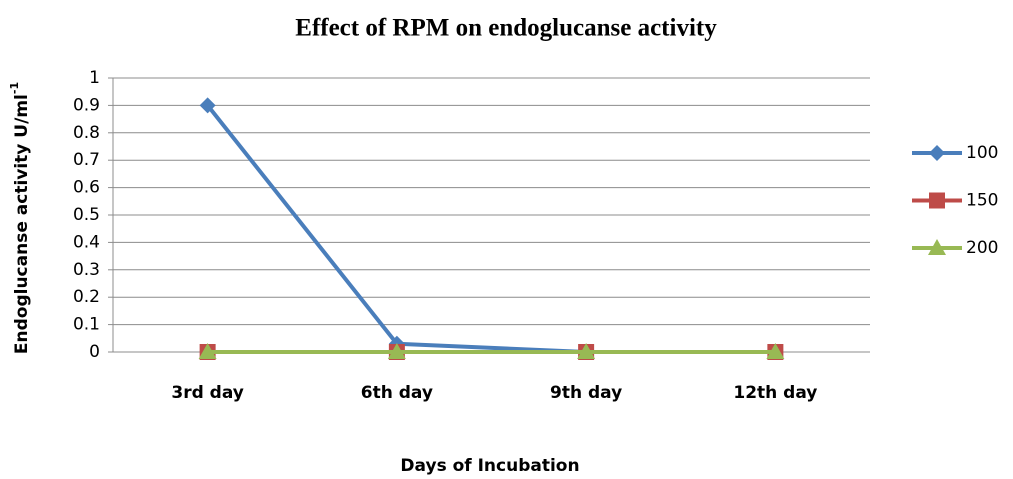  Describe the element at coordinates (86, 242) in the screenshot. I see `y-tick-label: 0.4` at that location.